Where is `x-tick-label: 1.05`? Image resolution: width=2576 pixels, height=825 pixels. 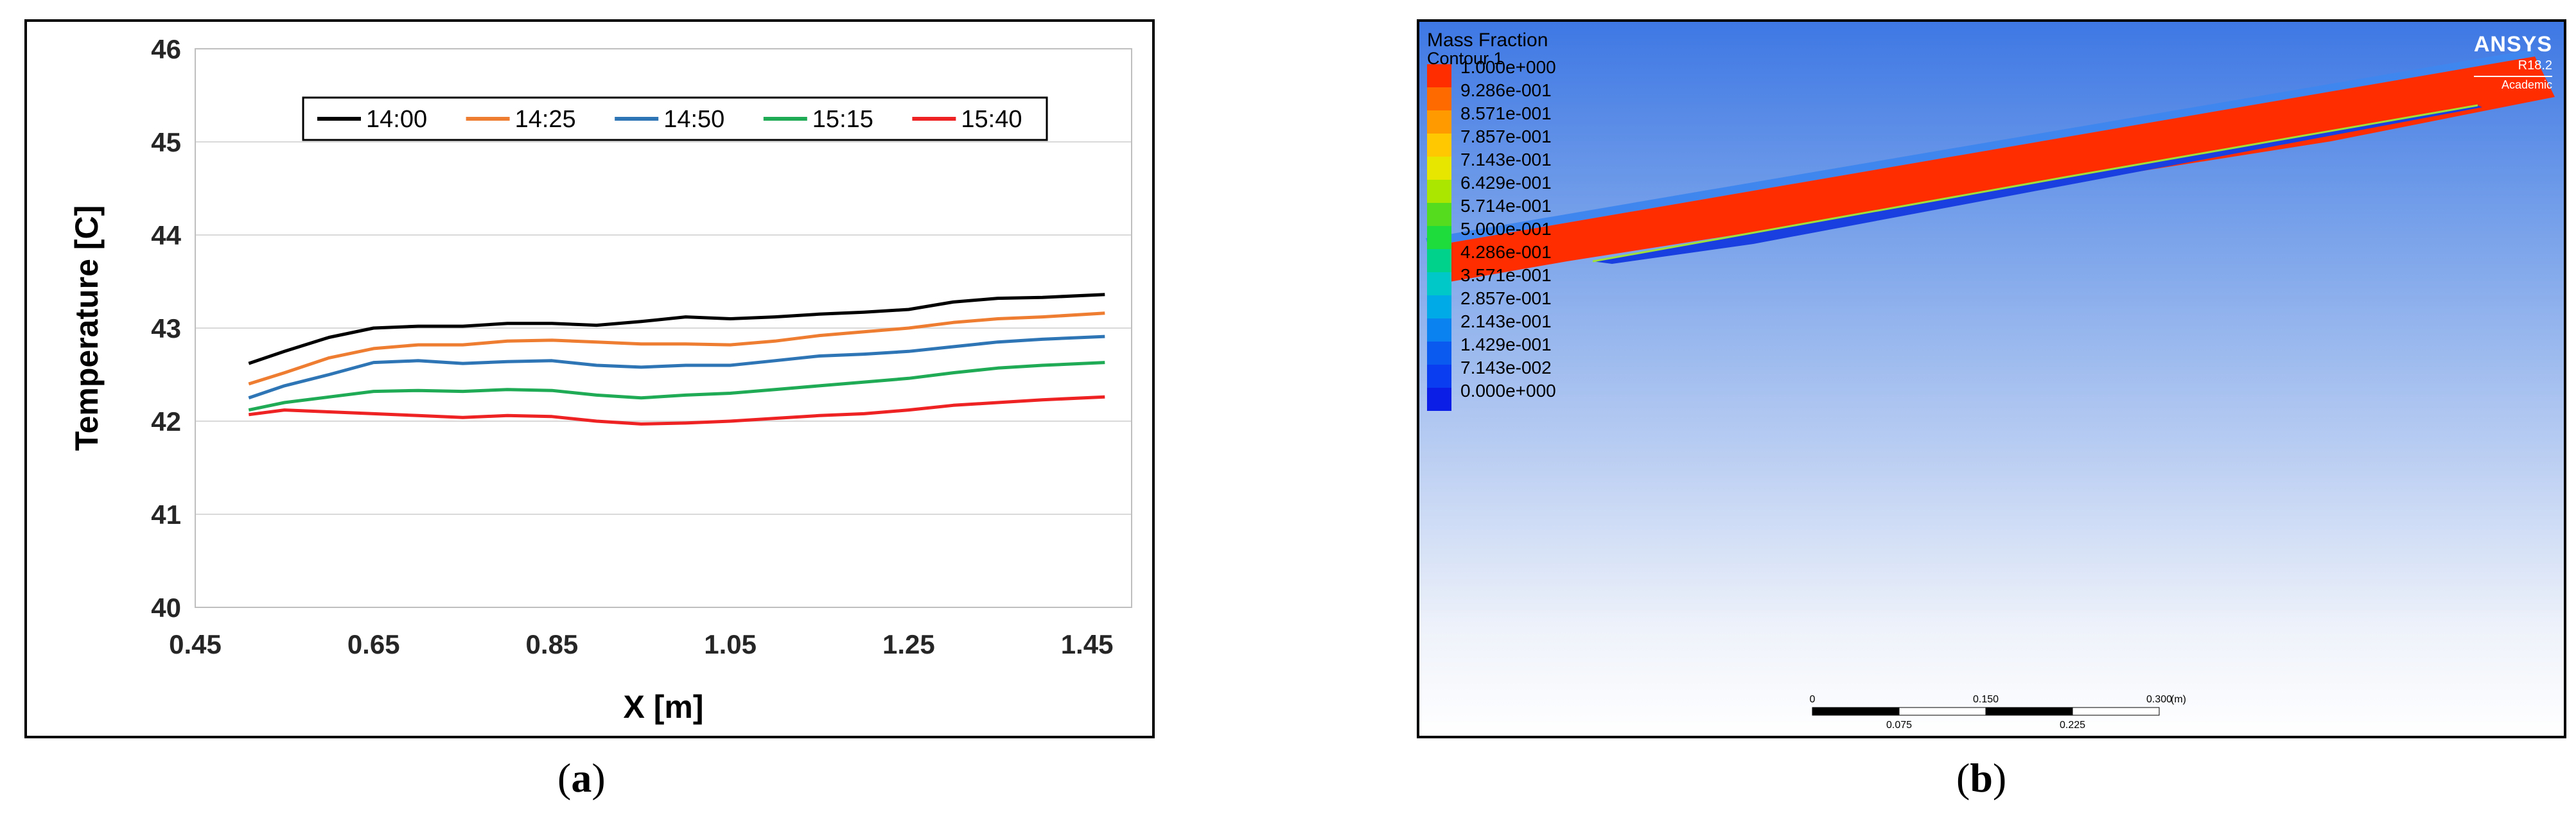 x-tick-label: 1.05 is located at coordinates (731, 644).